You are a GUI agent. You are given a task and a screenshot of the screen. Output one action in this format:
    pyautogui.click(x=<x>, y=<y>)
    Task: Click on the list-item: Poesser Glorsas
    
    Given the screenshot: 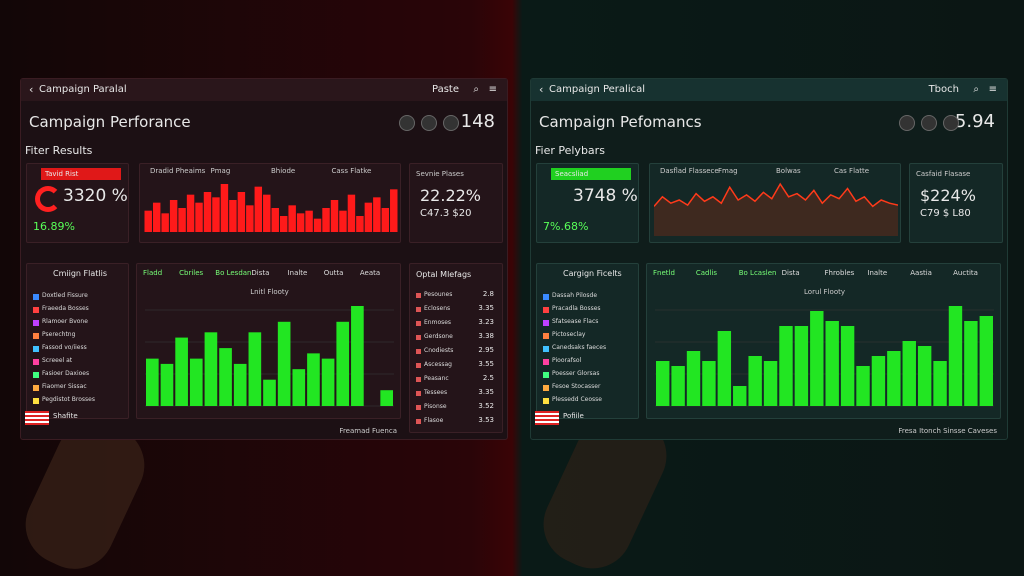 What is the action you would take?
    pyautogui.click(x=576, y=373)
    